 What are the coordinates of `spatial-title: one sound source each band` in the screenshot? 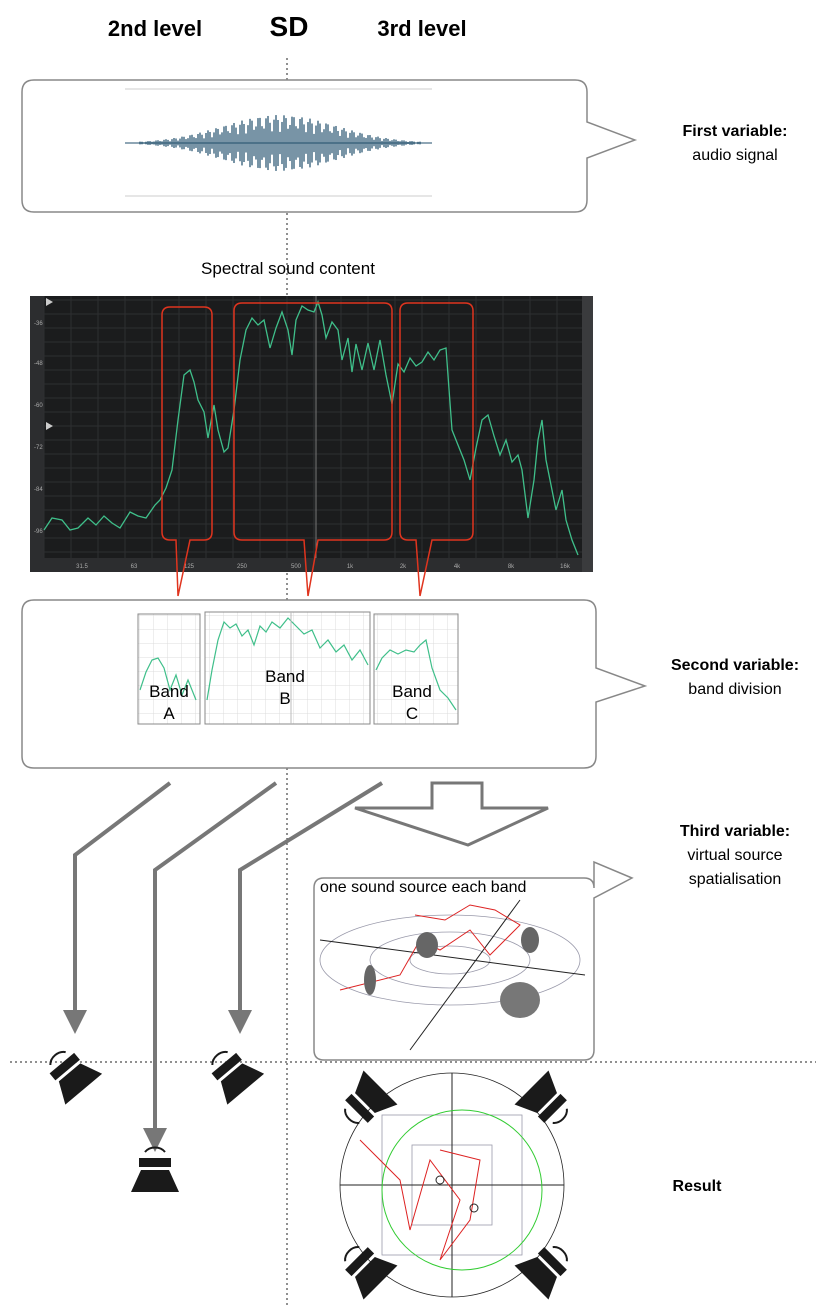 It's located at (423, 887).